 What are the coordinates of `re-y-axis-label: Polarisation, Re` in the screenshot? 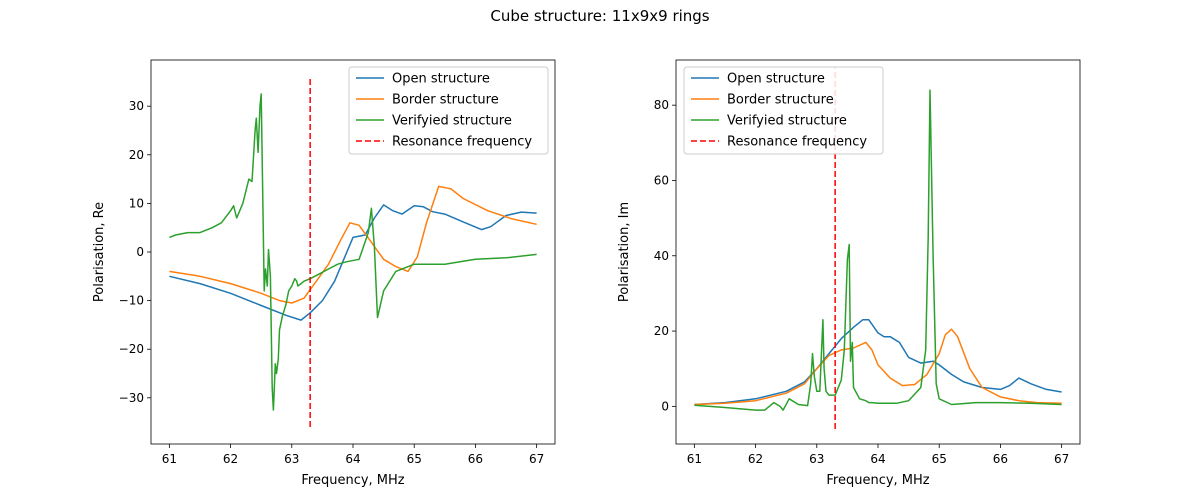 It's located at (99, 252).